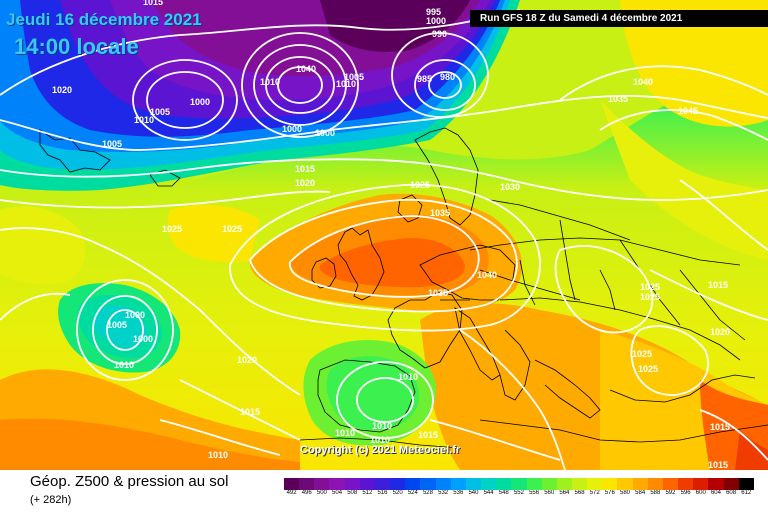  Describe the element at coordinates (488, 493) in the screenshot. I see `scale-value-label: 544` at that location.